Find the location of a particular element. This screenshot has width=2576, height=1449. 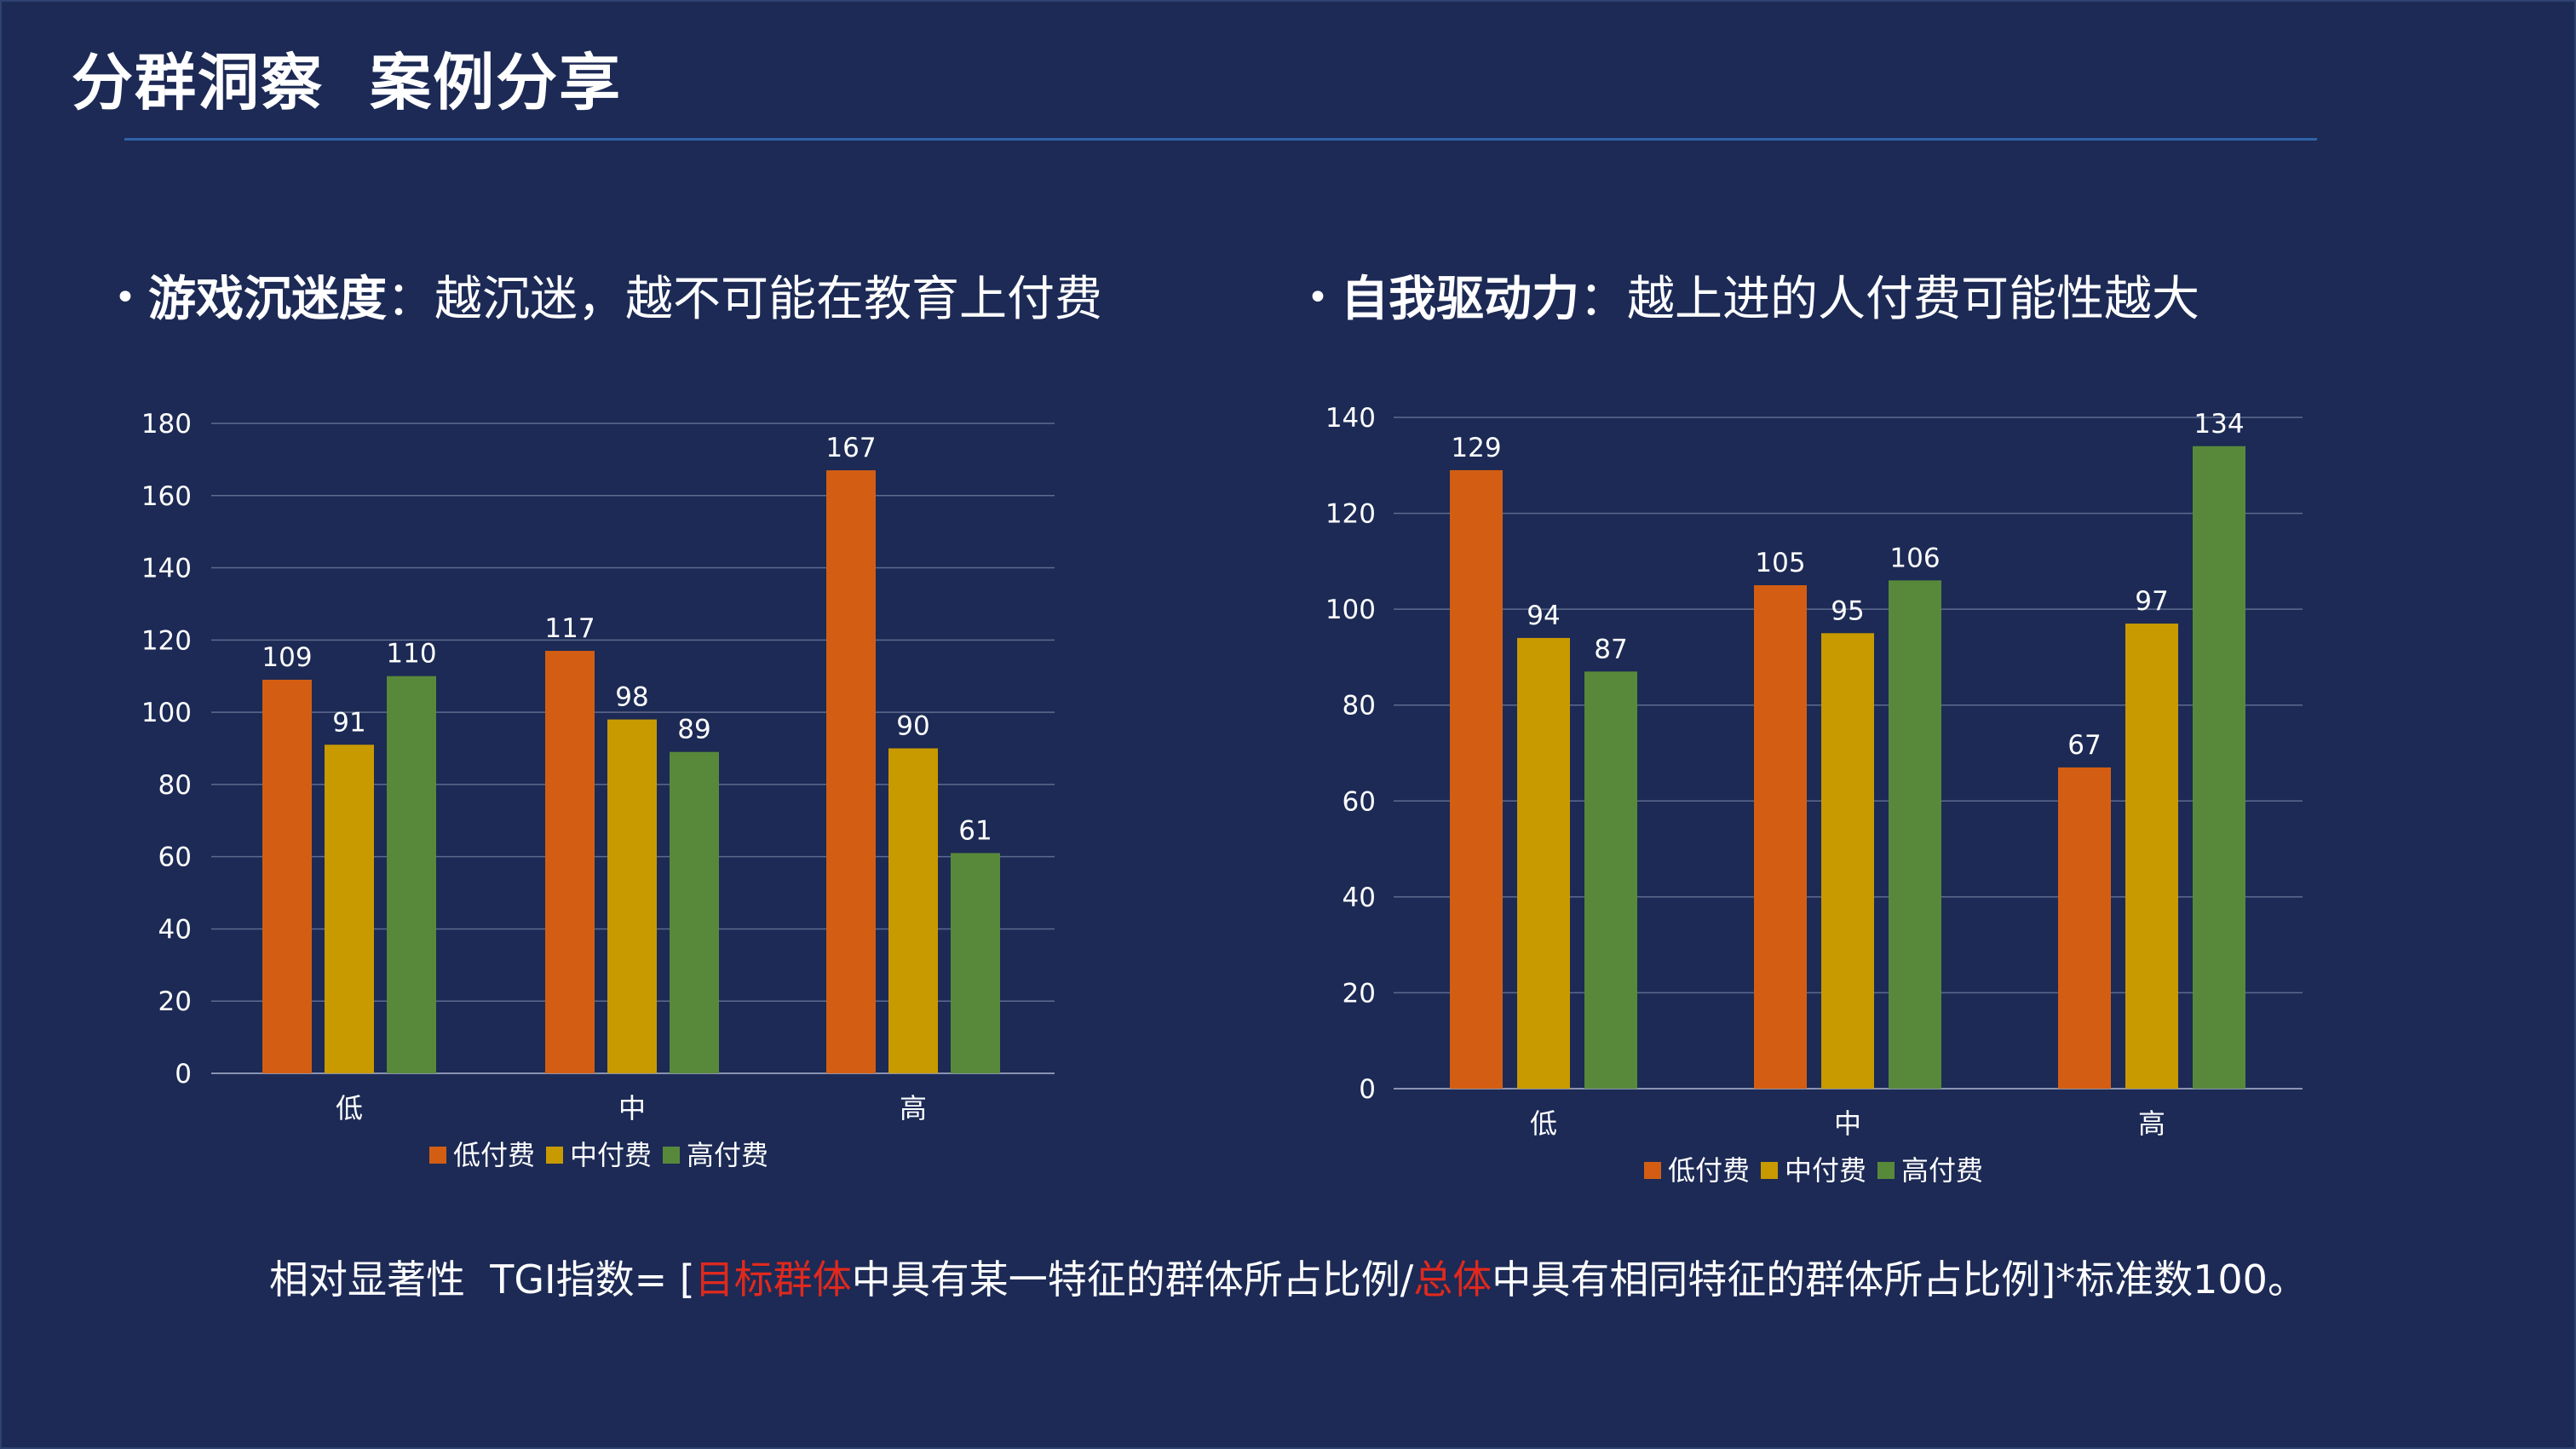

page-title: 分群洞察 案例分享 is located at coordinates (348, 83).